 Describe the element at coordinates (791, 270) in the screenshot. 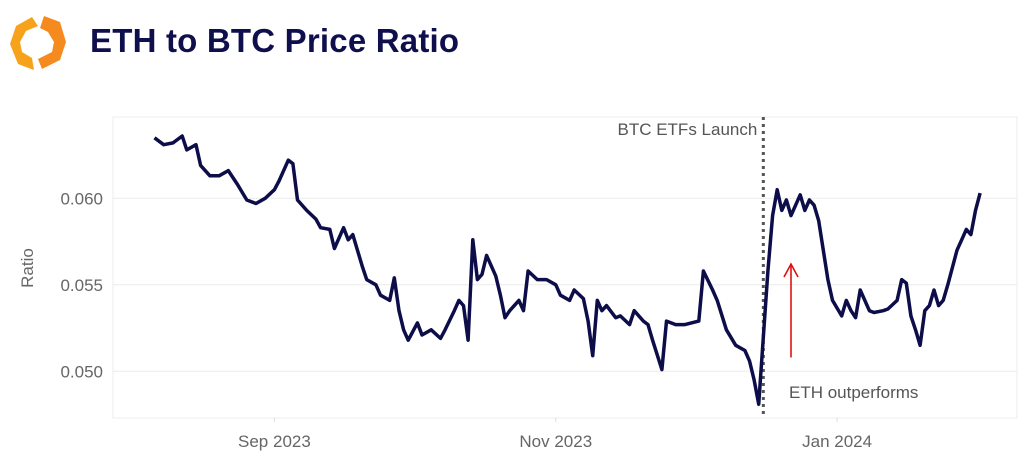

I see `arrow-head-icon` at that location.